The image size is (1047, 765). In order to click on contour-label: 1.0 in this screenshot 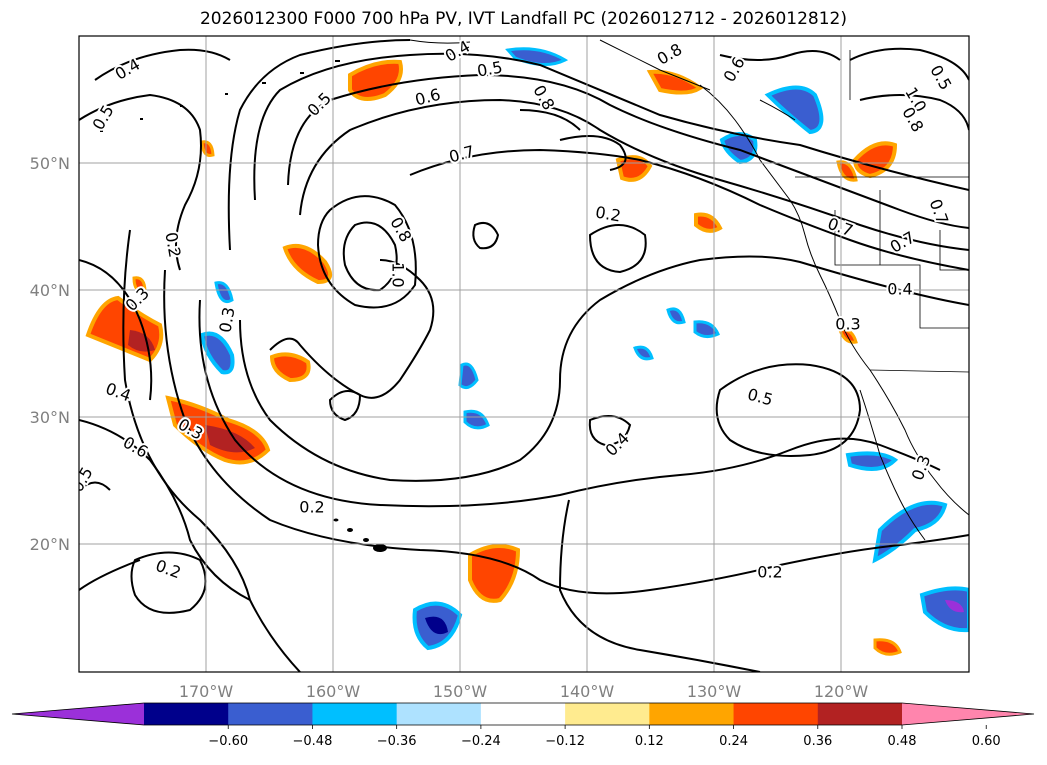, I will do `click(398, 274)`.